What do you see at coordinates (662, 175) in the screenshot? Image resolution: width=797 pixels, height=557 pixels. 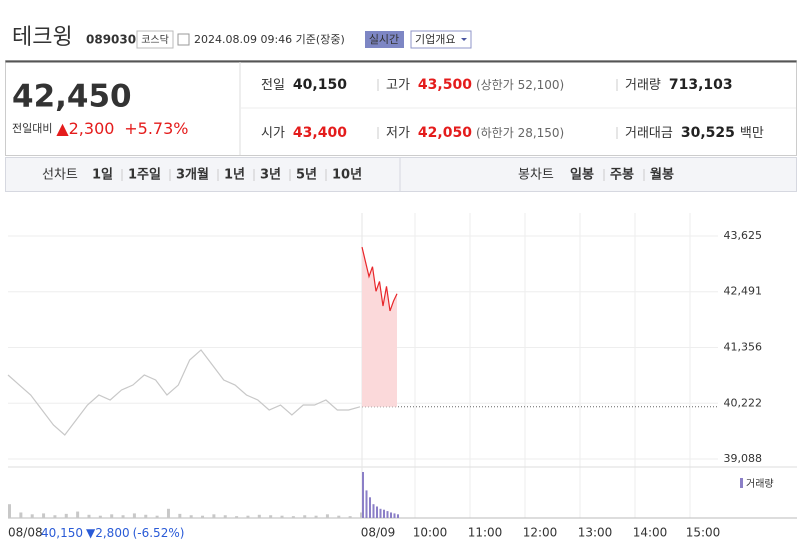 I see `tab: 월봉` at bounding box center [662, 175].